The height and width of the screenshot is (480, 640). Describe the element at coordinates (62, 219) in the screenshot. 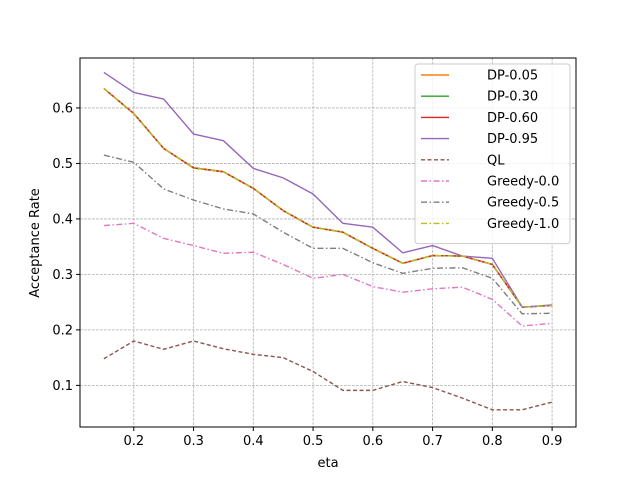

I see `y-tick-label: 0.4` at that location.